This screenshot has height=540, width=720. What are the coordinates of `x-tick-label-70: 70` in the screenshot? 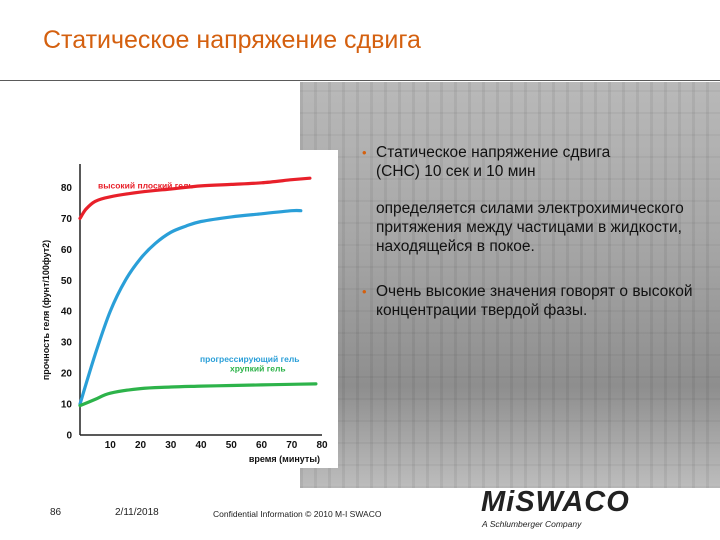 It's located at (292, 445).